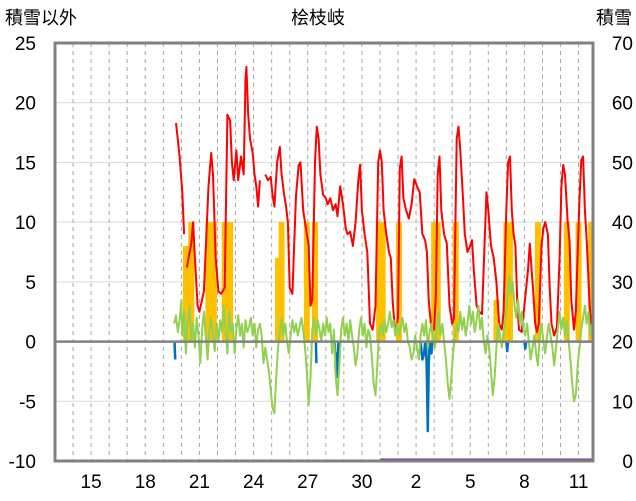 This screenshot has height=501, width=636. Describe the element at coordinates (622, 223) in the screenshot. I see `right-tick-label: 40` at that location.